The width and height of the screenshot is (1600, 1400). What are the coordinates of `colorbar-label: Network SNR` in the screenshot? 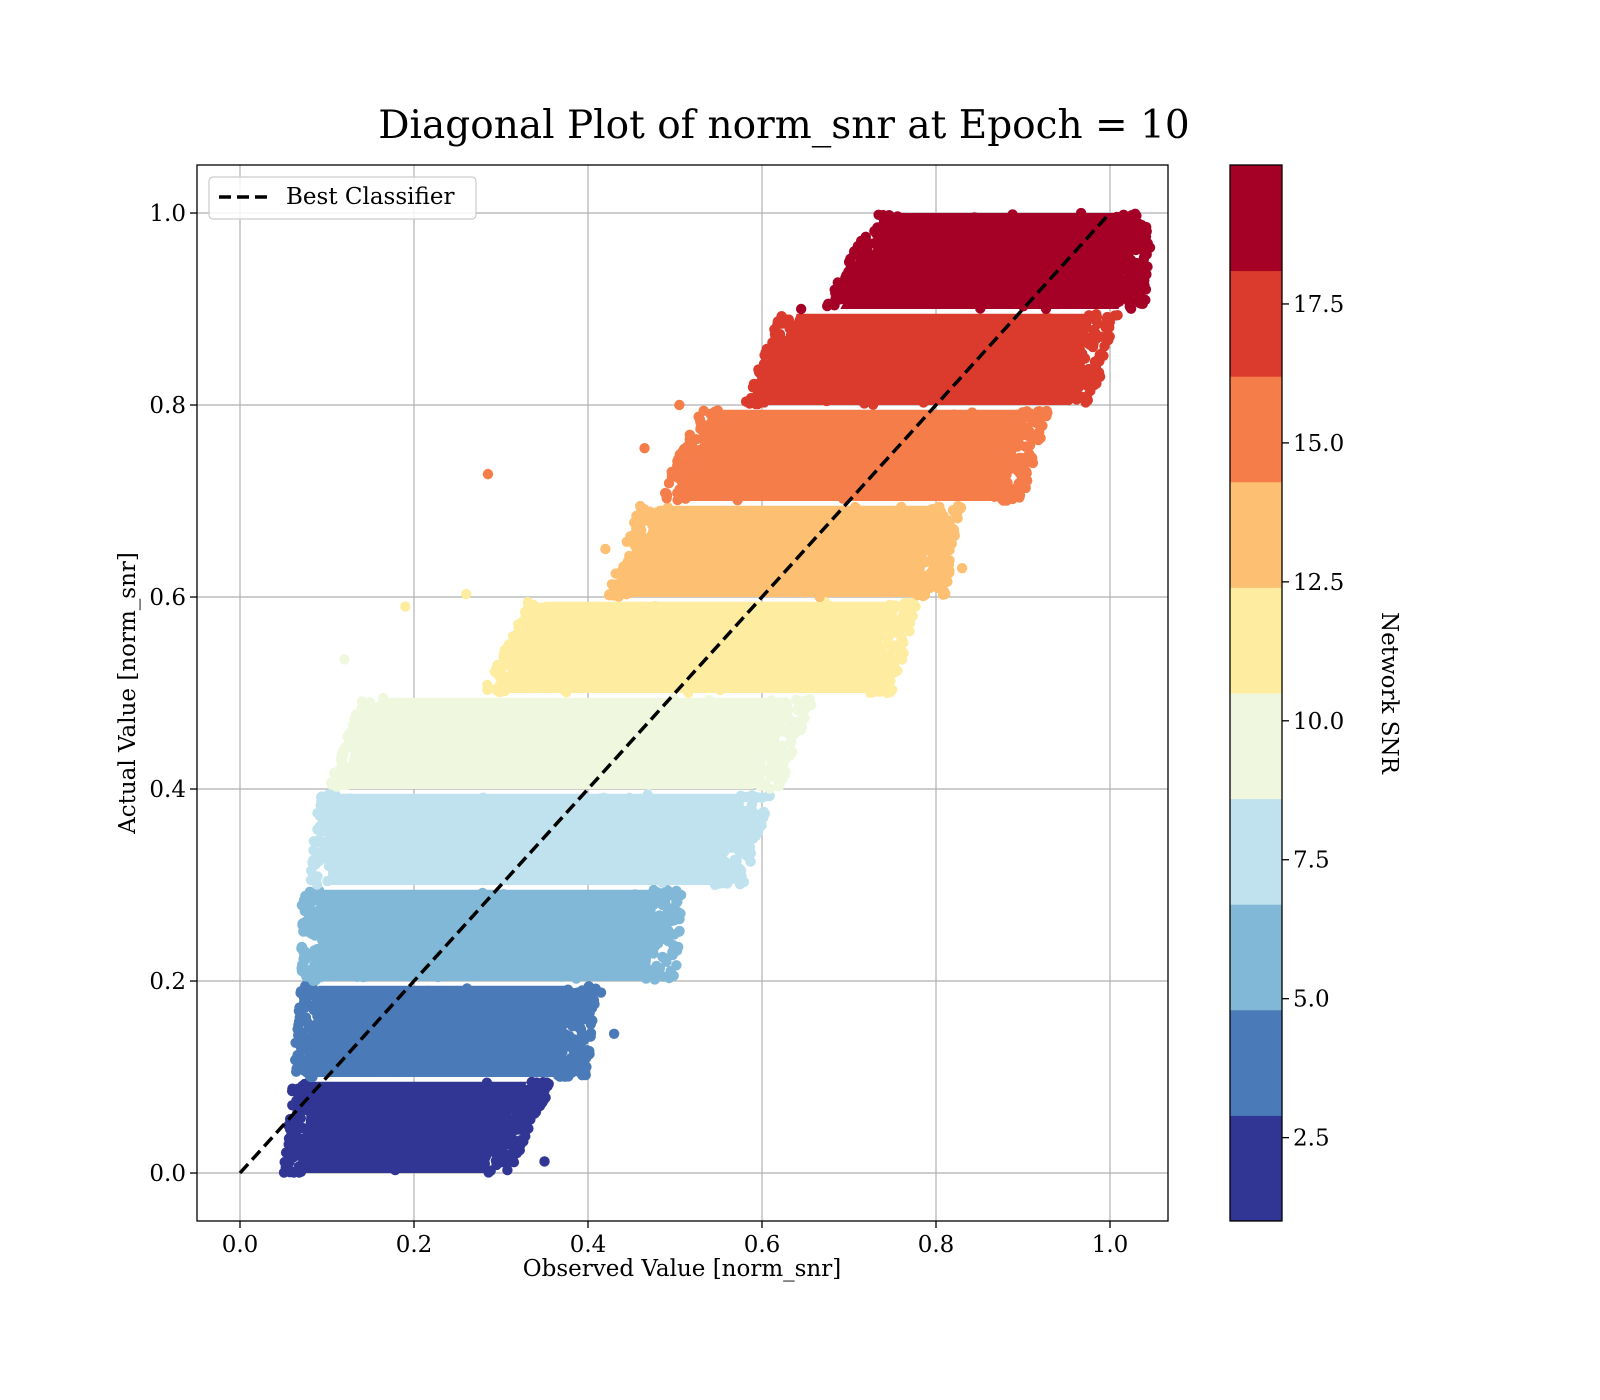 It's located at (1389, 693).